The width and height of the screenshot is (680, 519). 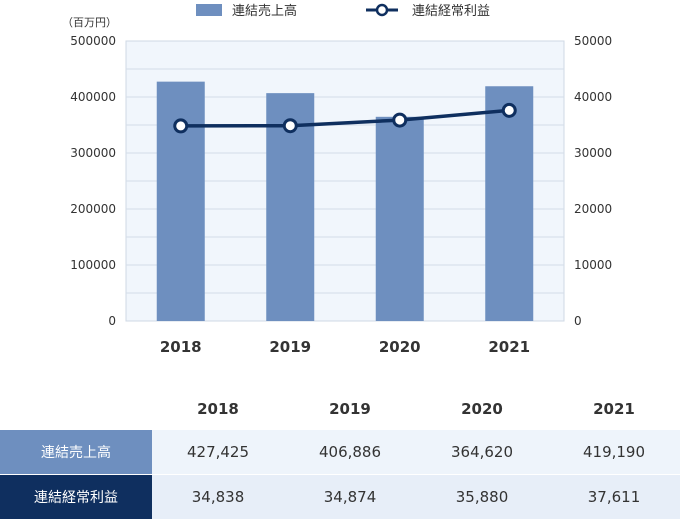 I want to click on table-header-row: 2018 2019 2020 2021, so click(x=340, y=409).